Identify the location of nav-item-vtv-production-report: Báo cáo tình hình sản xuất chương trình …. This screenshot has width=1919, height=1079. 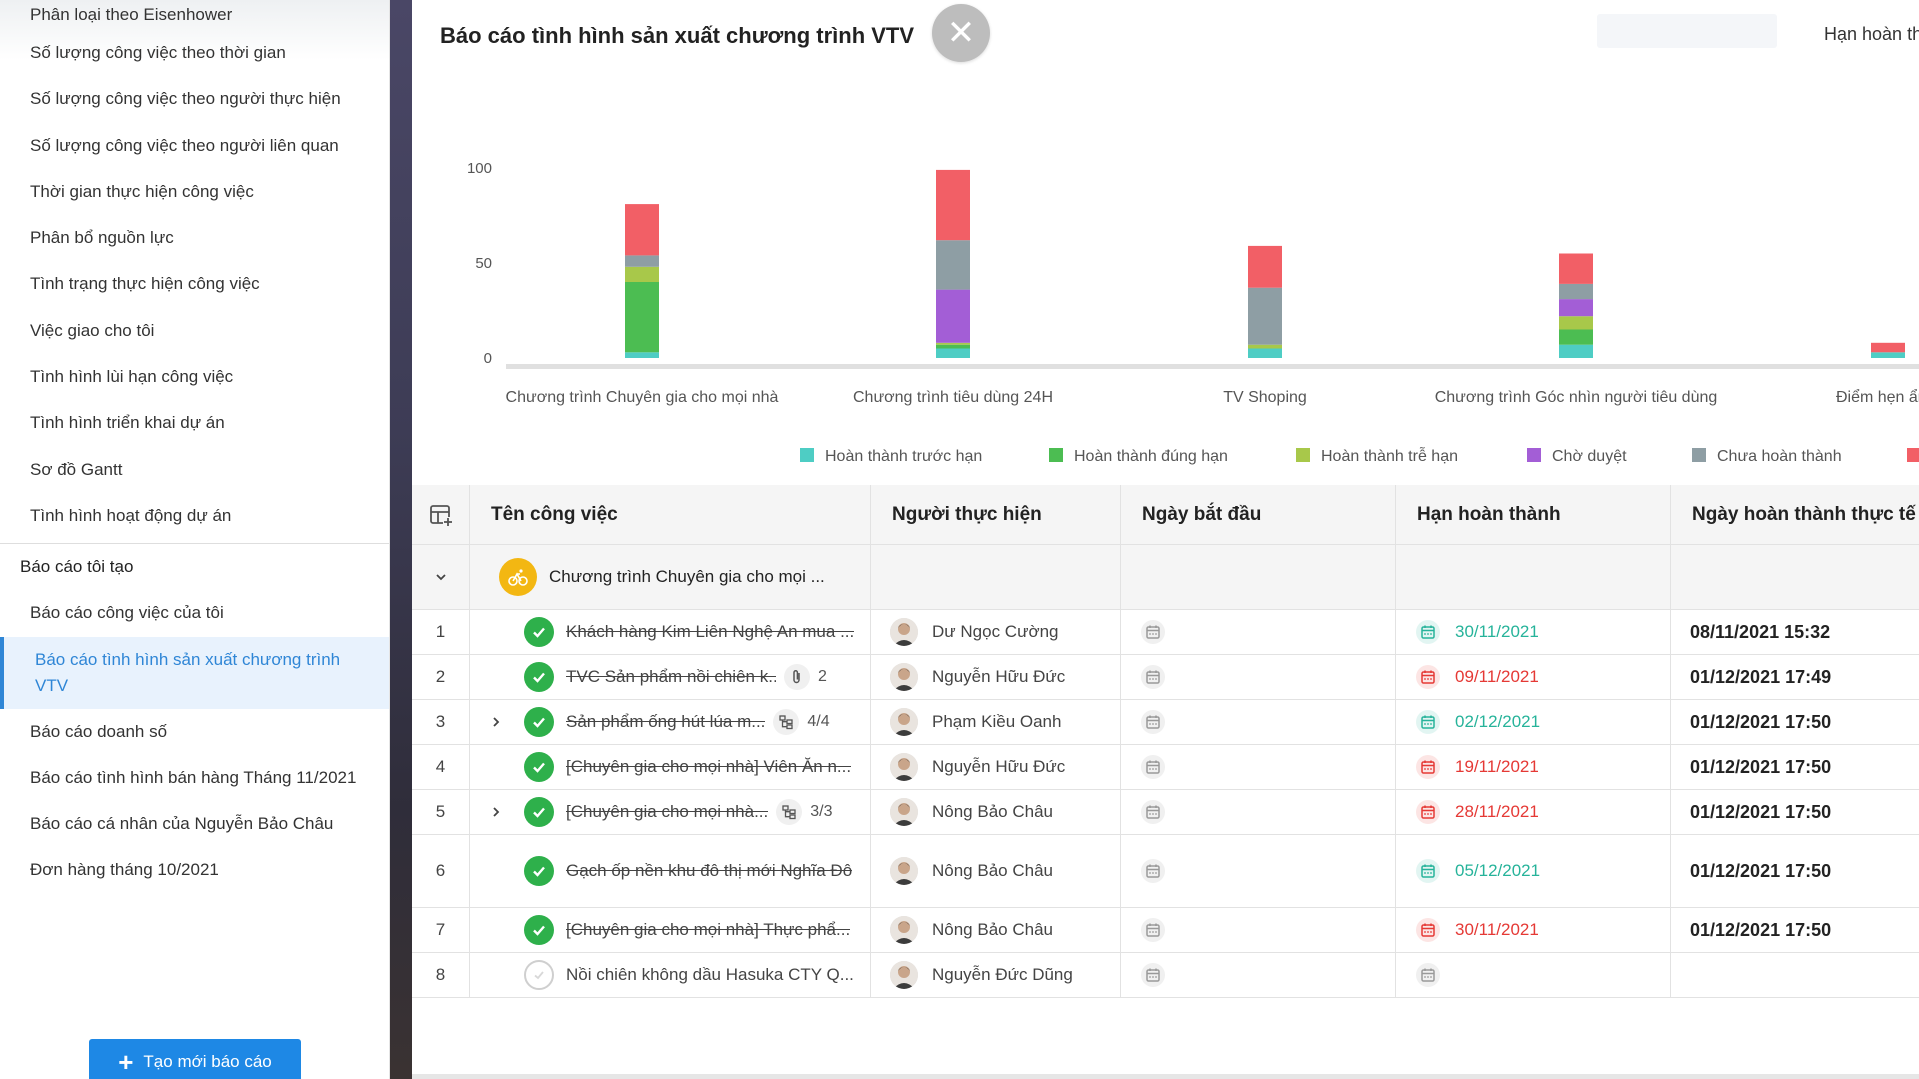
(194, 672).